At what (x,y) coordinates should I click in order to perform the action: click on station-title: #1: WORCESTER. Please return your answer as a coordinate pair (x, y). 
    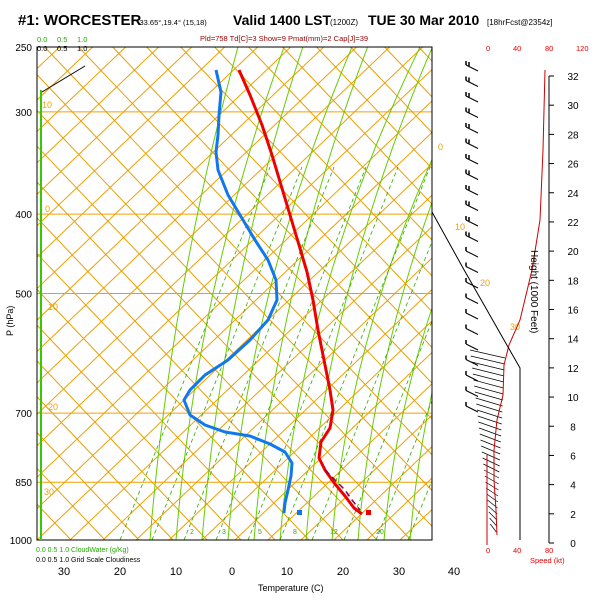
    Looking at the image, I should click on (80, 20).